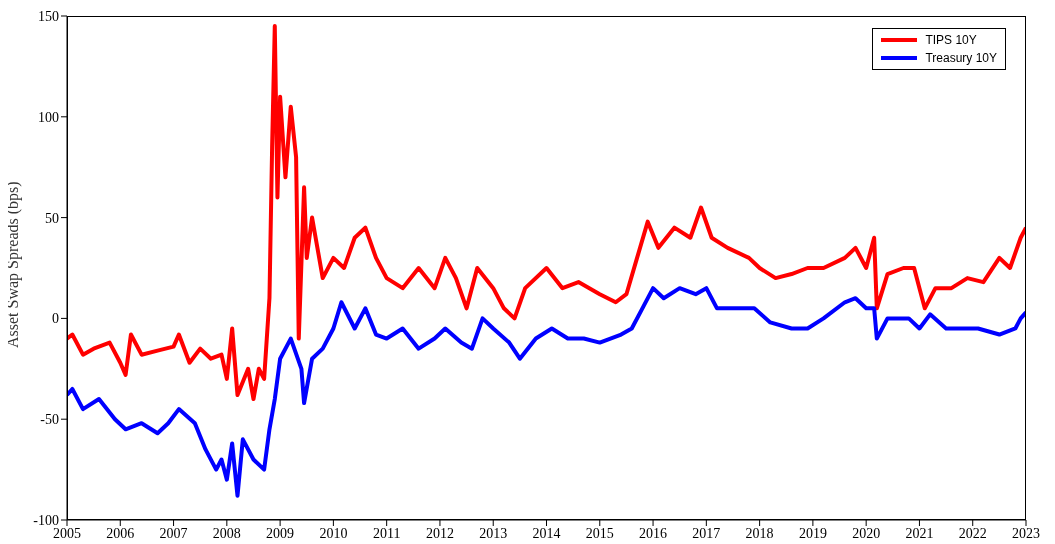 This screenshot has width=1055, height=544. Describe the element at coordinates (439, 533) in the screenshot. I see `x-tick-label: 2012` at that location.